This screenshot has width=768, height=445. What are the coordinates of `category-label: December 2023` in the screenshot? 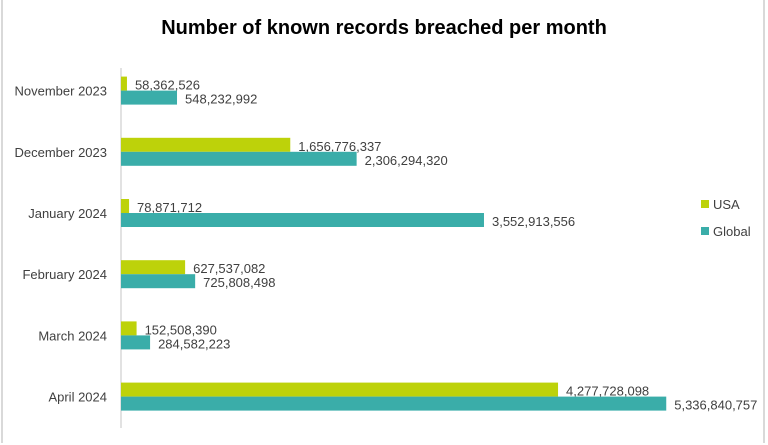 It's located at (61, 152).